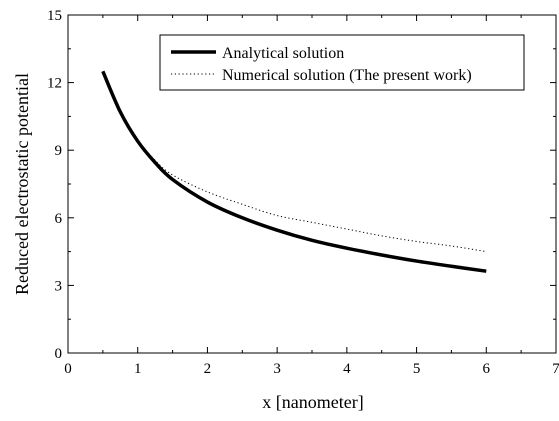 The image size is (559, 421). Describe the element at coordinates (59, 354) in the screenshot. I see `y-tick-label: 0` at that location.